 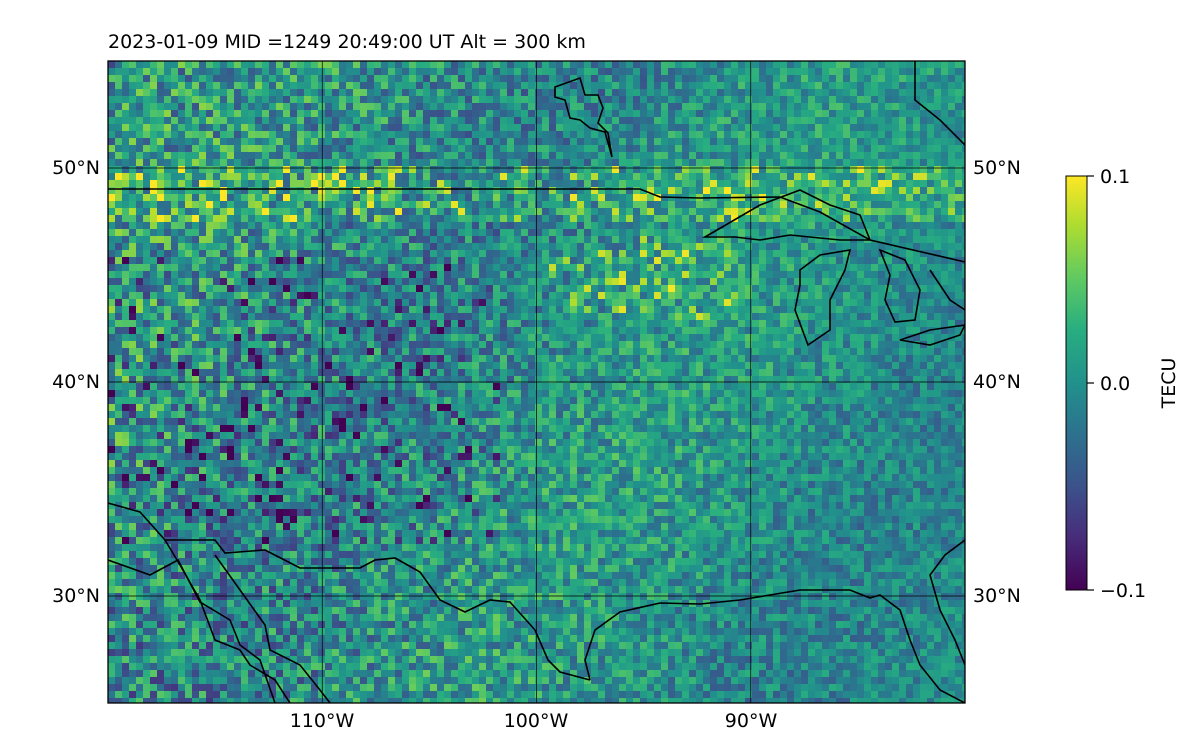 What do you see at coordinates (774, 646) in the screenshot?
I see `coast-gulf-of-mexico` at bounding box center [774, 646].